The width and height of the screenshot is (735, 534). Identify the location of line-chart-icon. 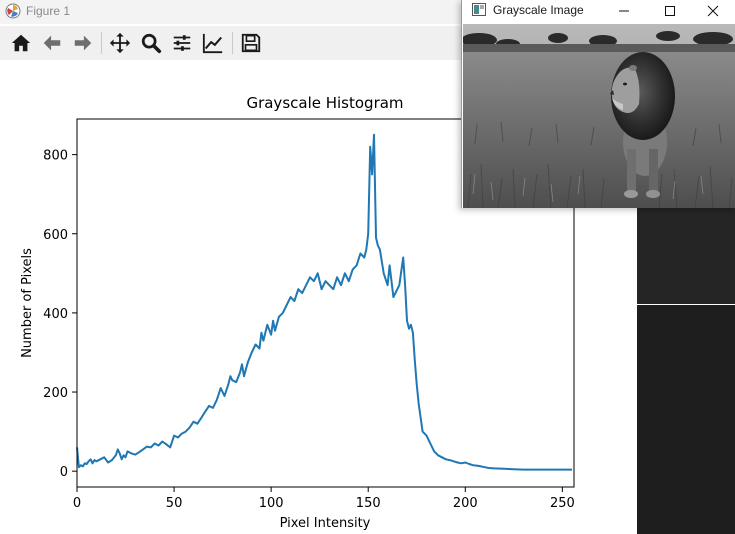
(212, 43).